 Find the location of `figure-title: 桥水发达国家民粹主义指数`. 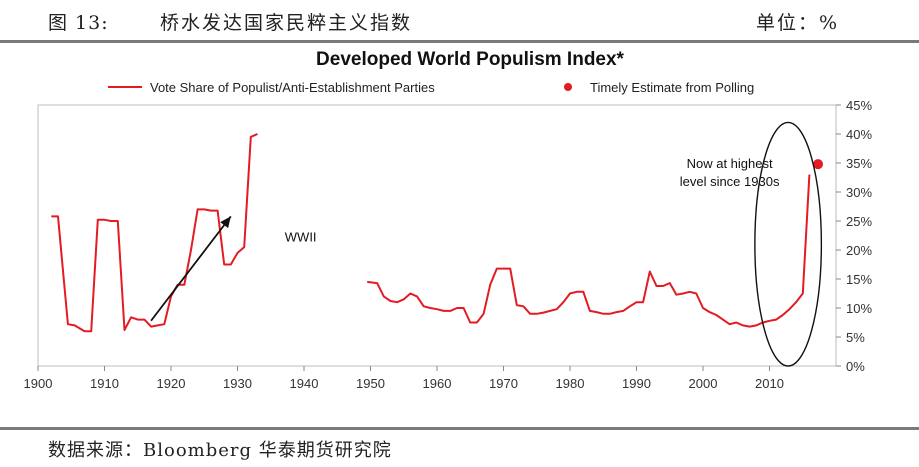

figure-title: 桥水发达国家民粹主义指数 is located at coordinates (286, 23).